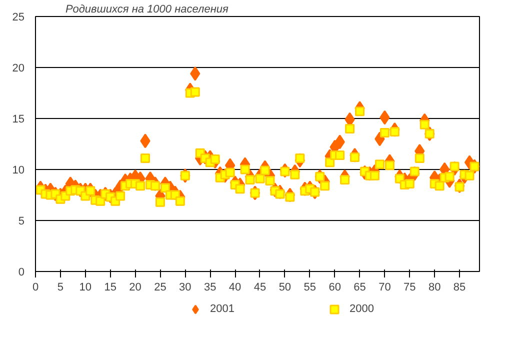  Describe the element at coordinates (360, 288) in the screenshot. I see `x-tick-label: 65` at that location.